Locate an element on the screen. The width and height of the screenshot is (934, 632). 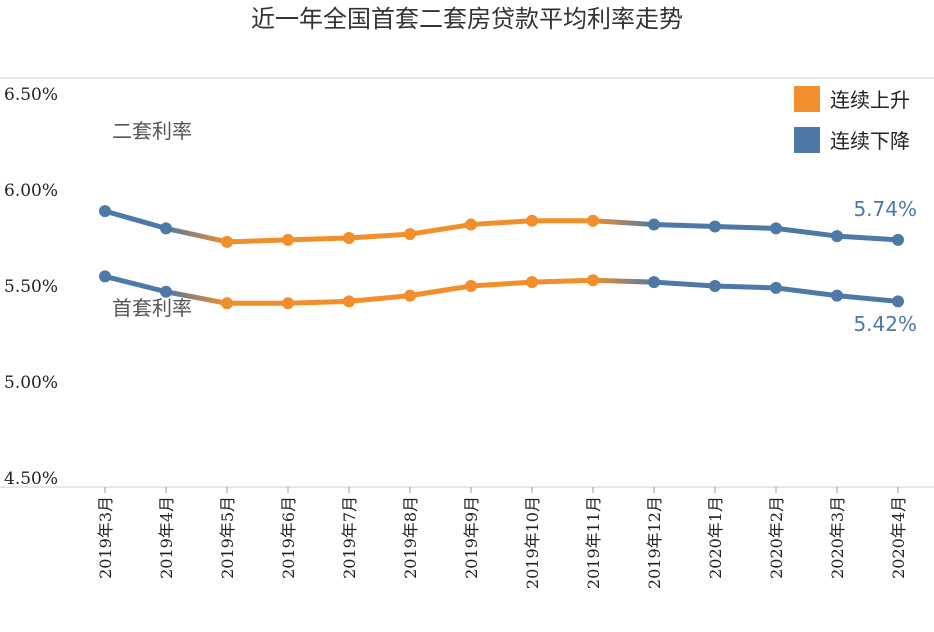
x-tick-label: 2019年12月 is located at coordinates (654, 542).